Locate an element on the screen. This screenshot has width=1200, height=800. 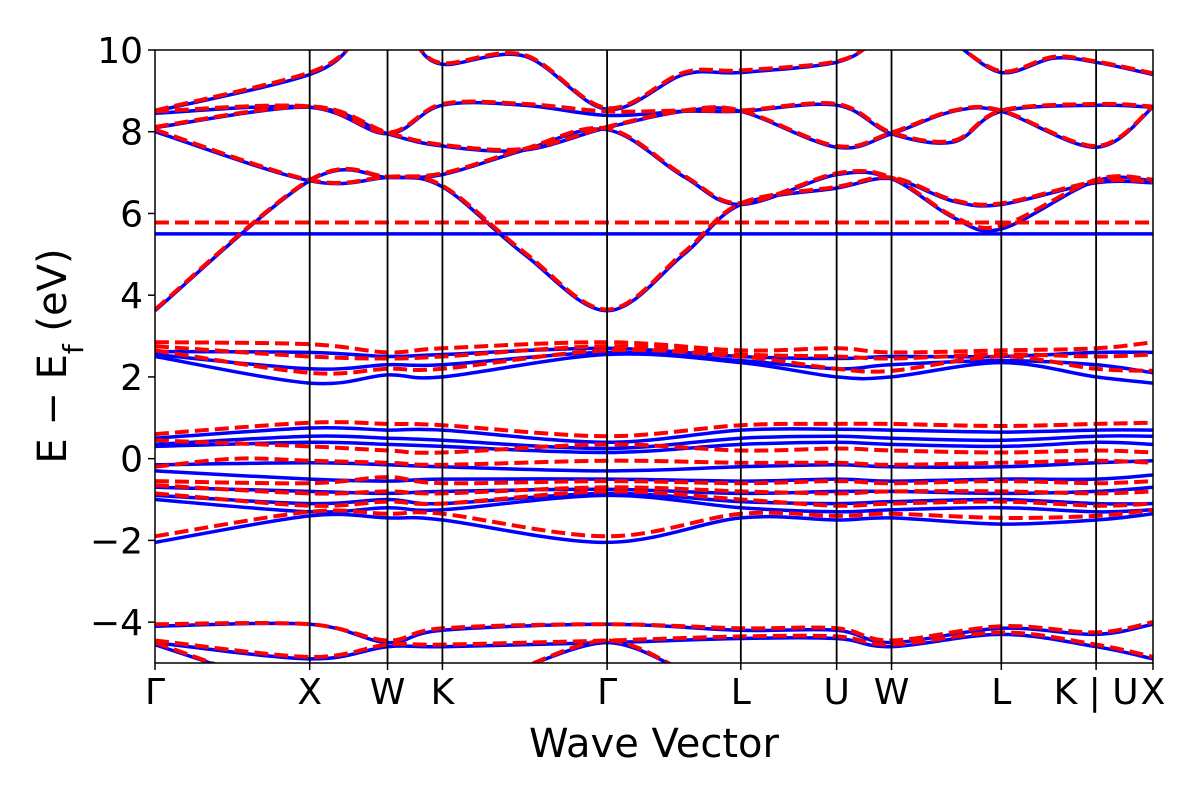
x-tick-label: K | U is located at coordinates (1096, 692).